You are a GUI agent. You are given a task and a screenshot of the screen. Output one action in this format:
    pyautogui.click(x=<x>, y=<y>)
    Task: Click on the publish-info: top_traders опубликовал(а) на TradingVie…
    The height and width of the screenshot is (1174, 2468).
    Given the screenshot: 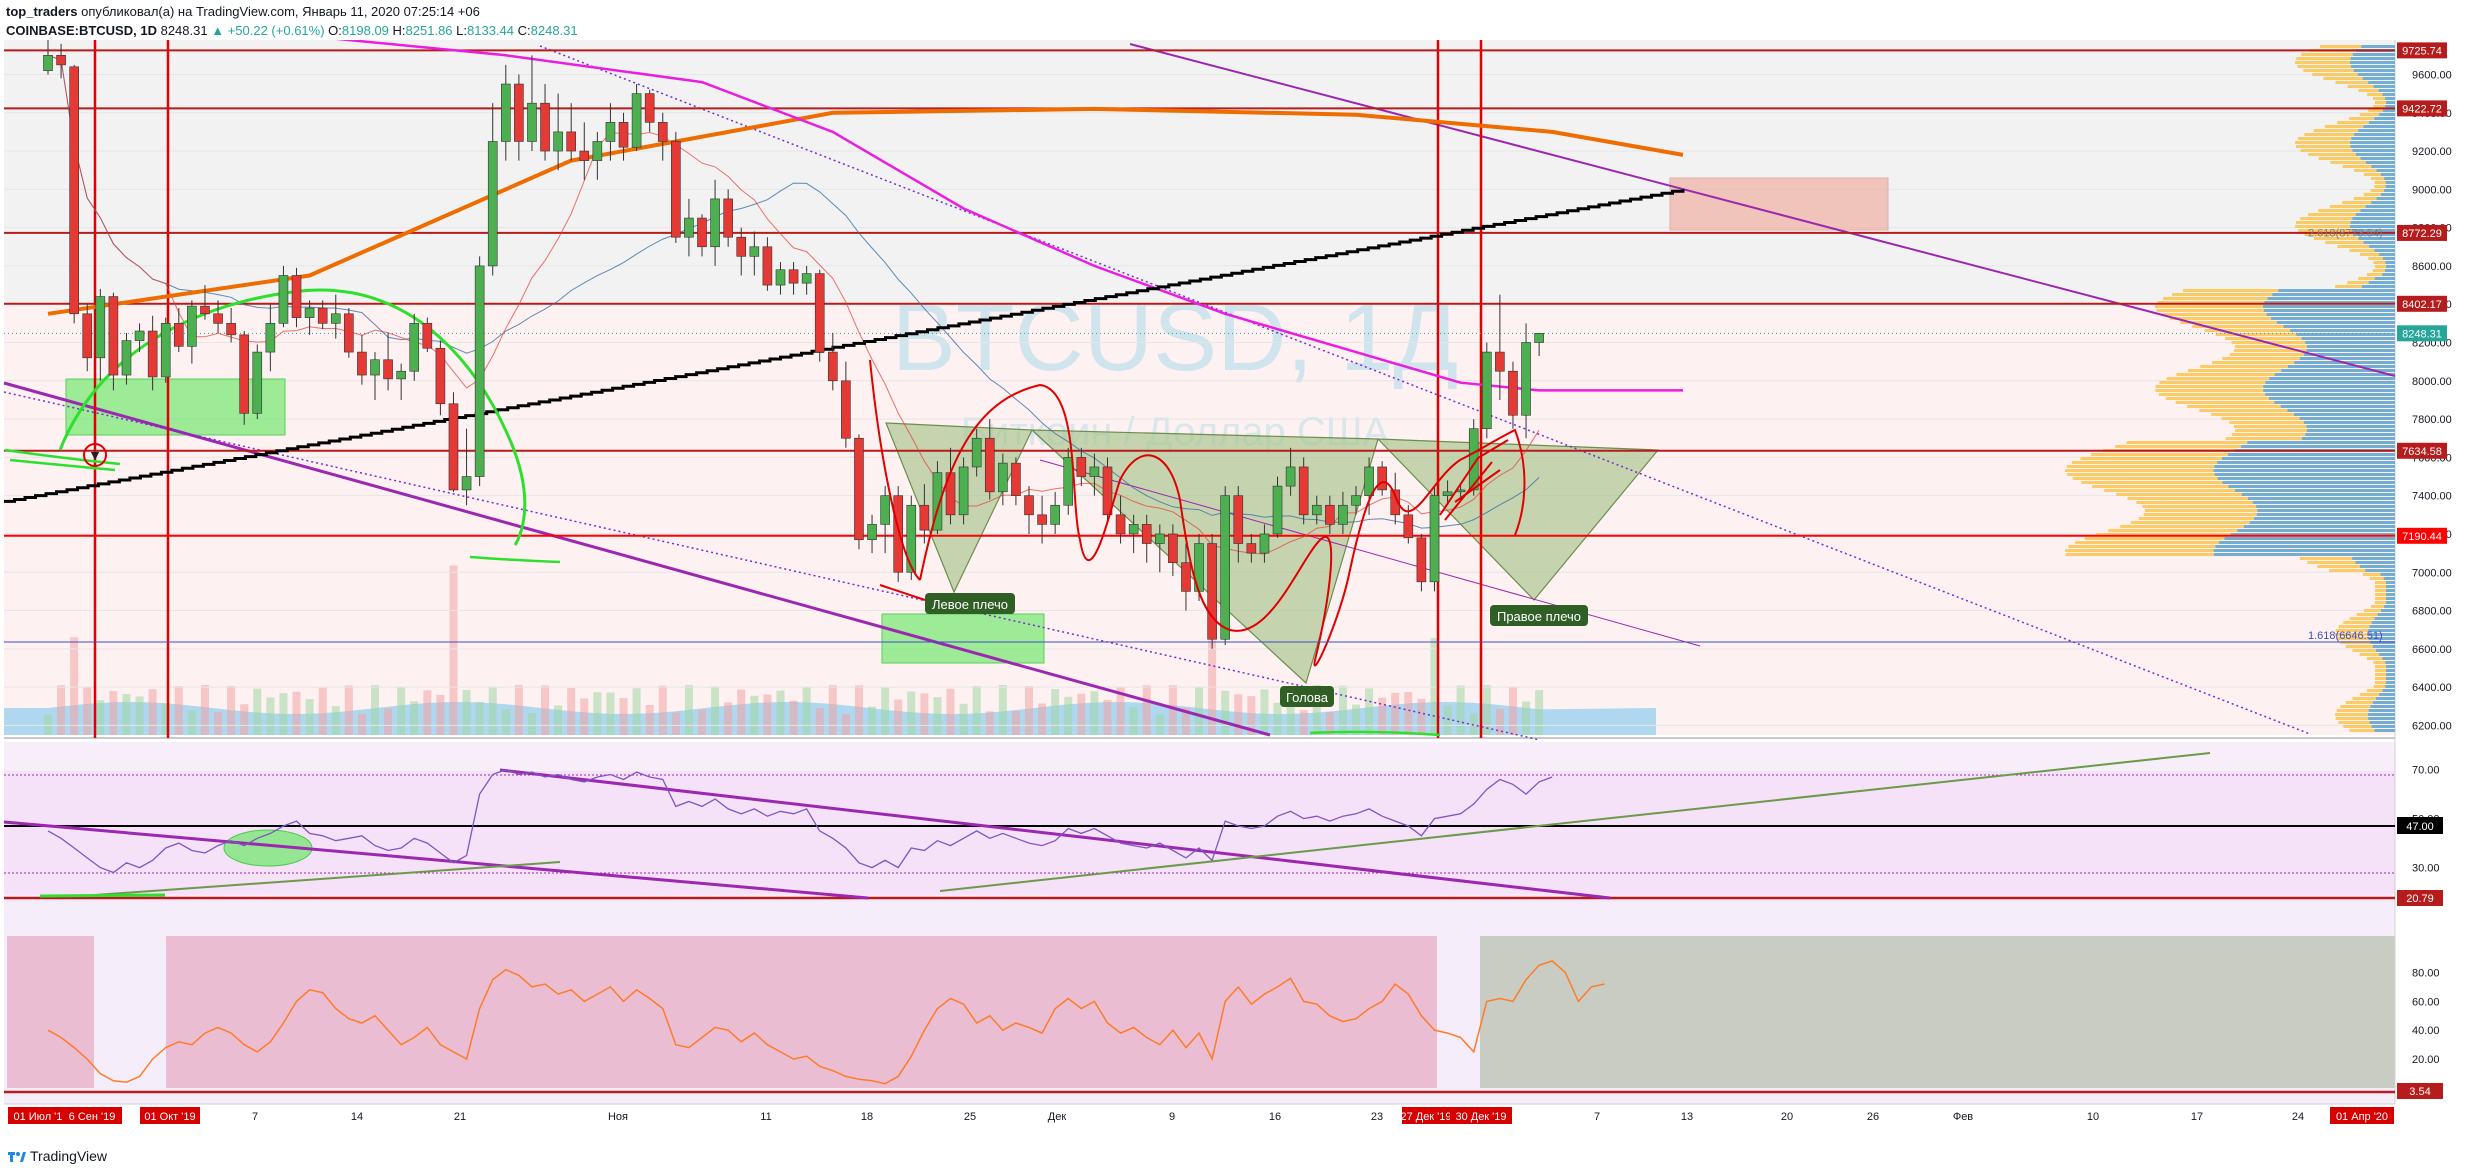 What is the action you would take?
    pyautogui.click(x=243, y=11)
    